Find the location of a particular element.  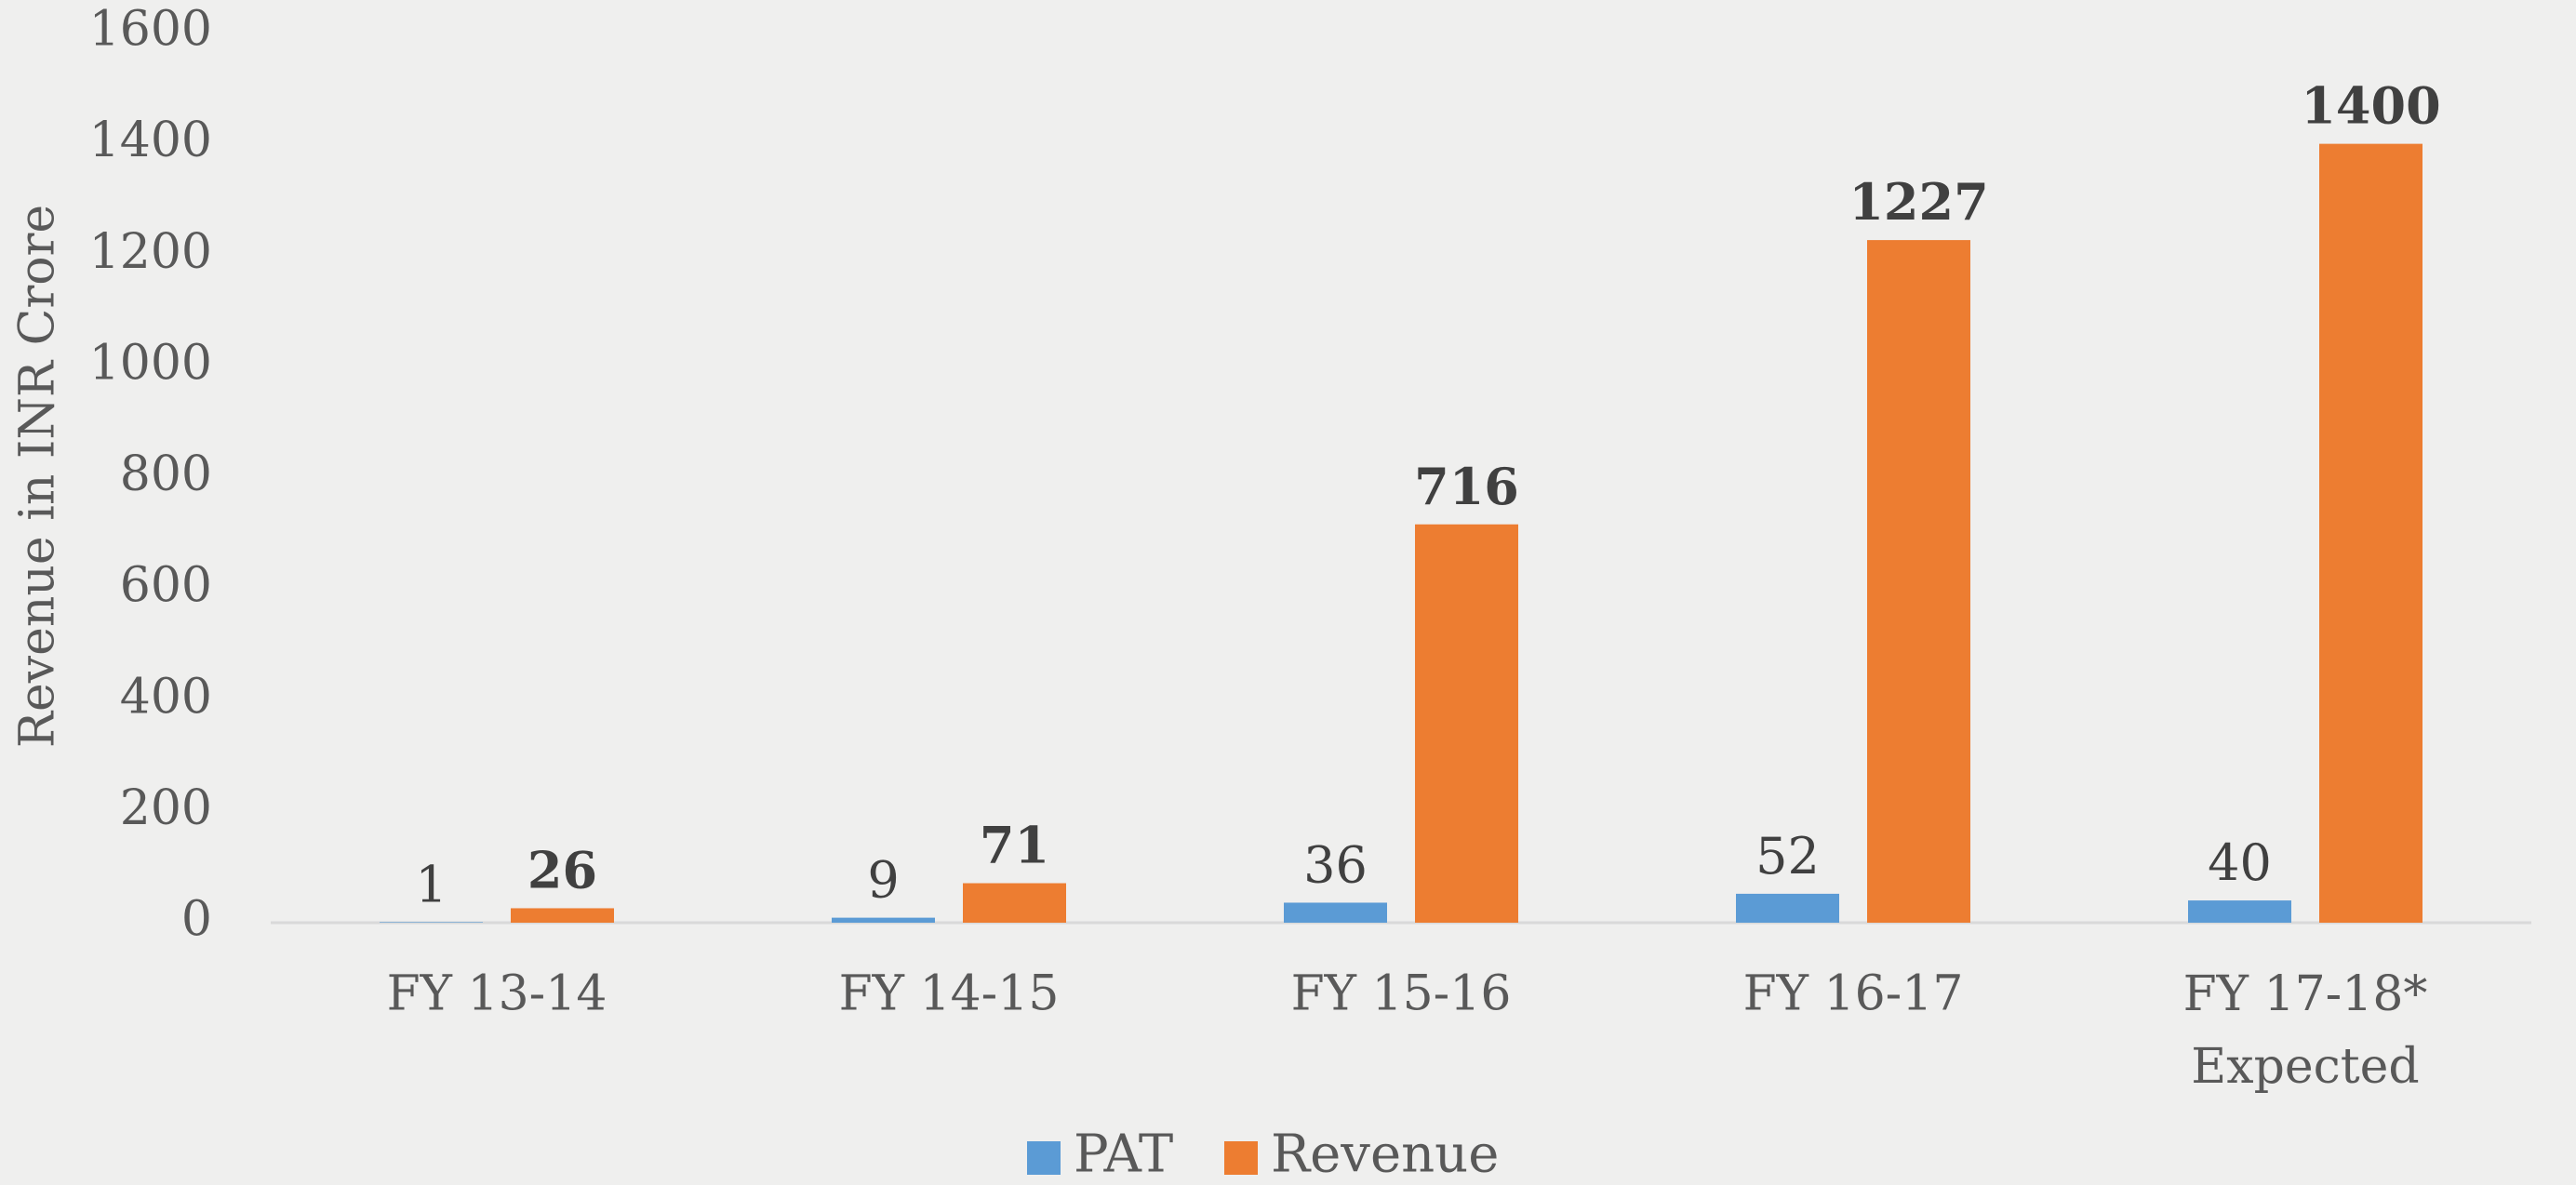

y-tick-label: 200 is located at coordinates (166, 808).